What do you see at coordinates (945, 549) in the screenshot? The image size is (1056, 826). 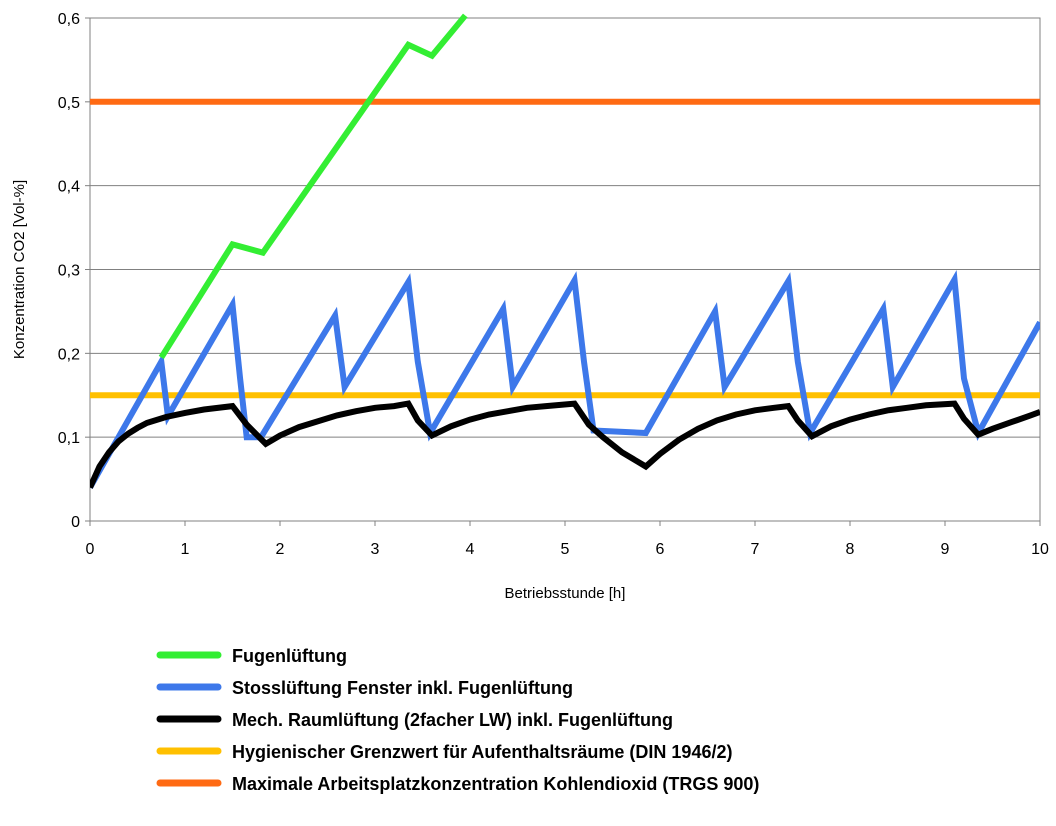 I see `x-tick-label: 9` at bounding box center [945, 549].